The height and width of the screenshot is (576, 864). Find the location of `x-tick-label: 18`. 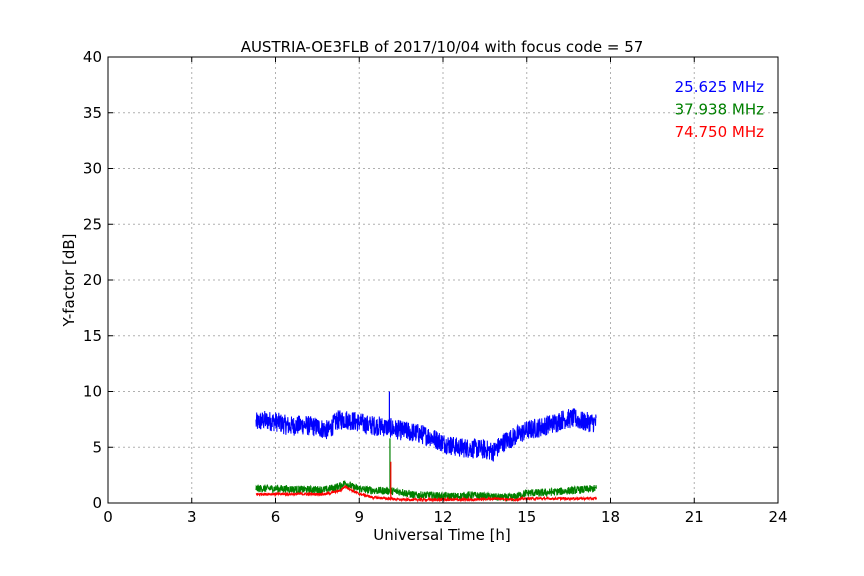

x-tick-label: 18 is located at coordinates (610, 517).